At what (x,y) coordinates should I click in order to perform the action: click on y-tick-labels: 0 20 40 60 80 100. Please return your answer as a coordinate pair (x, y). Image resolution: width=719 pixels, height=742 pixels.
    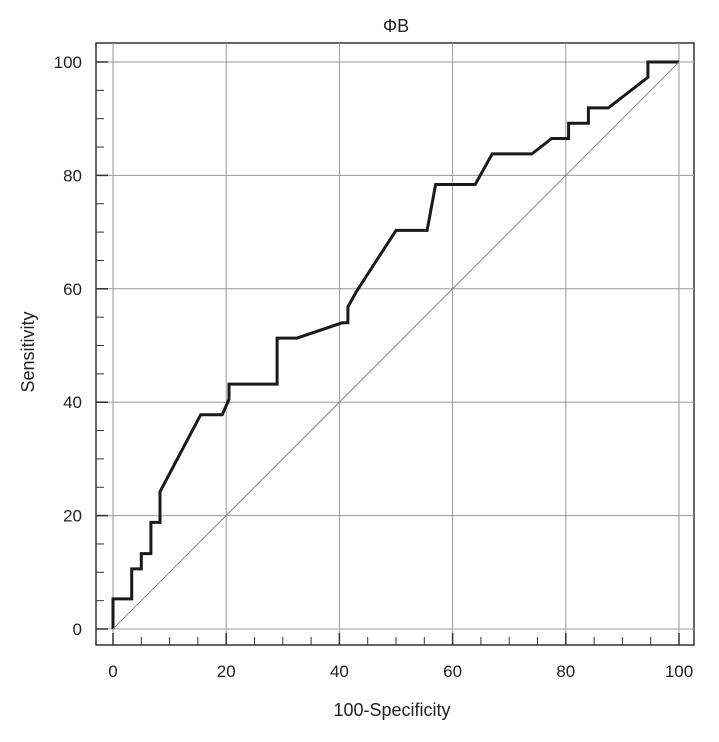
    Looking at the image, I should click on (68, 346).